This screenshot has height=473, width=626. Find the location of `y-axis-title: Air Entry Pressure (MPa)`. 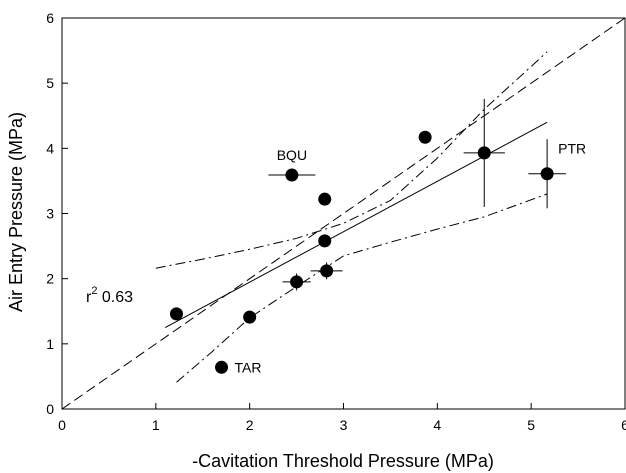

y-axis-title: Air Entry Pressure (MPa) is located at coordinates (16, 212).